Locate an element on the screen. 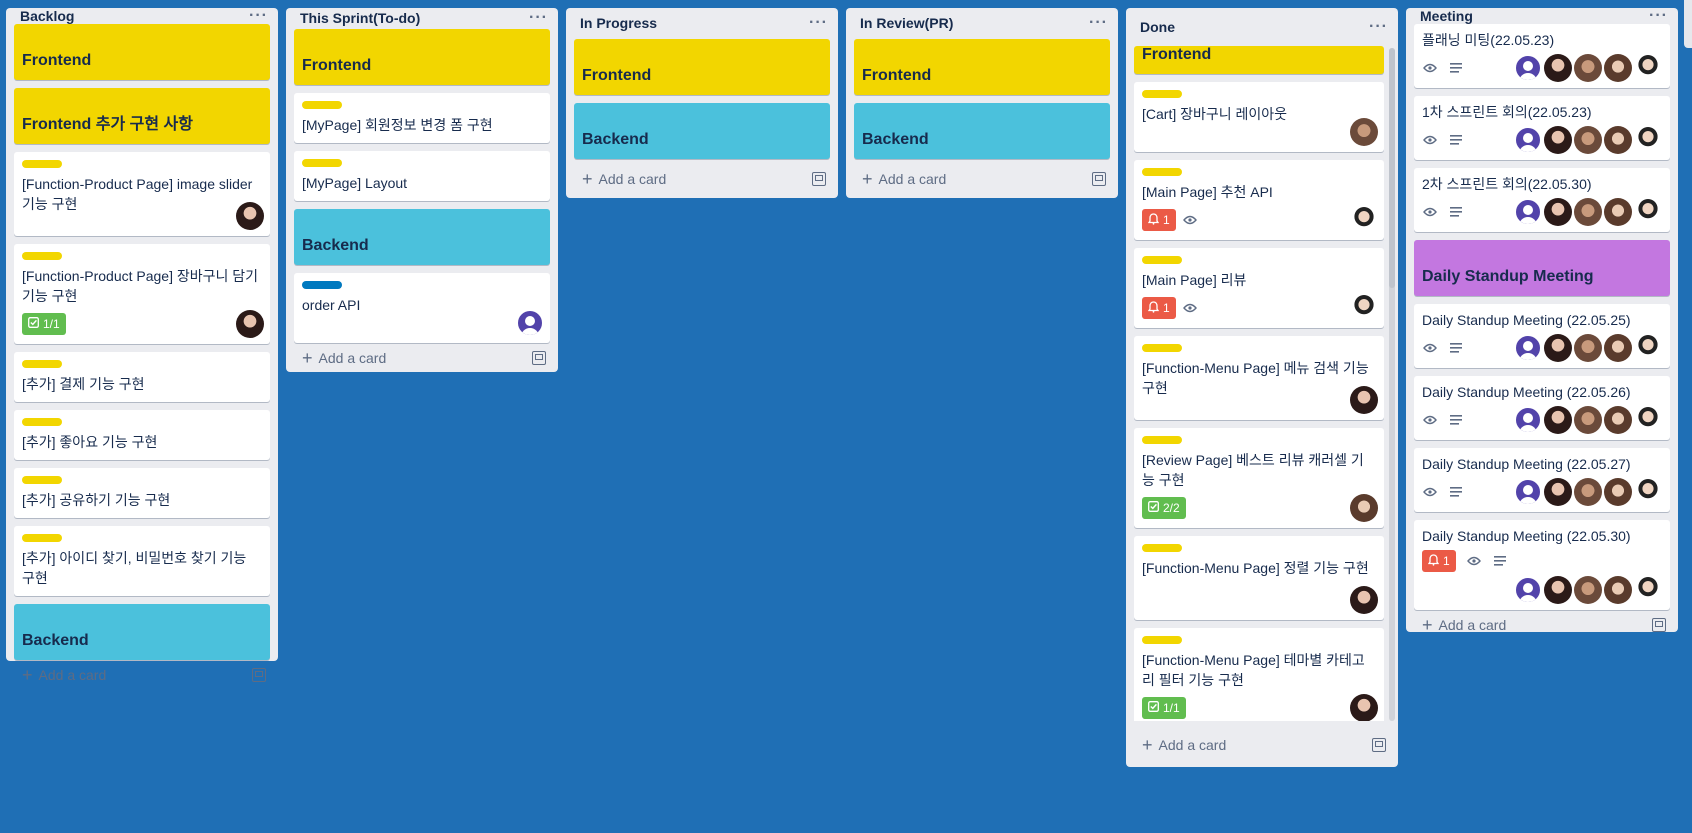 Image resolution: width=1692 pixels, height=833 pixels. card: [MyPage] 회원정보 변경 폼 구현 is located at coordinates (422, 117).